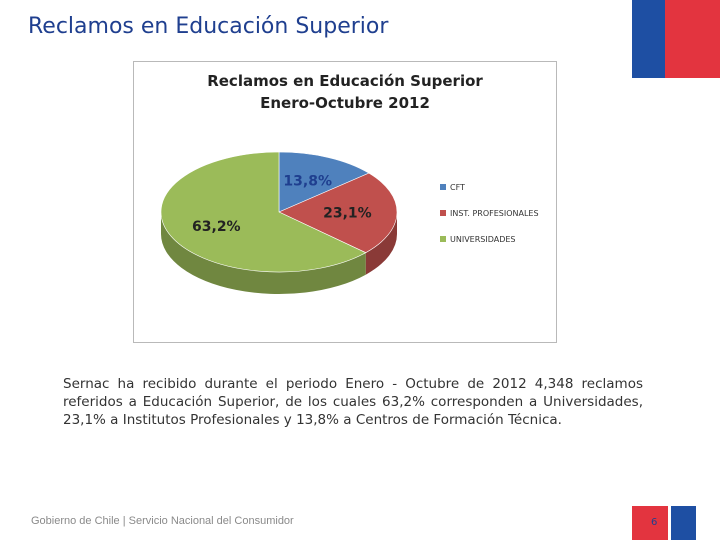 This screenshot has width=720, height=540. I want to click on page-number: 6, so click(654, 522).